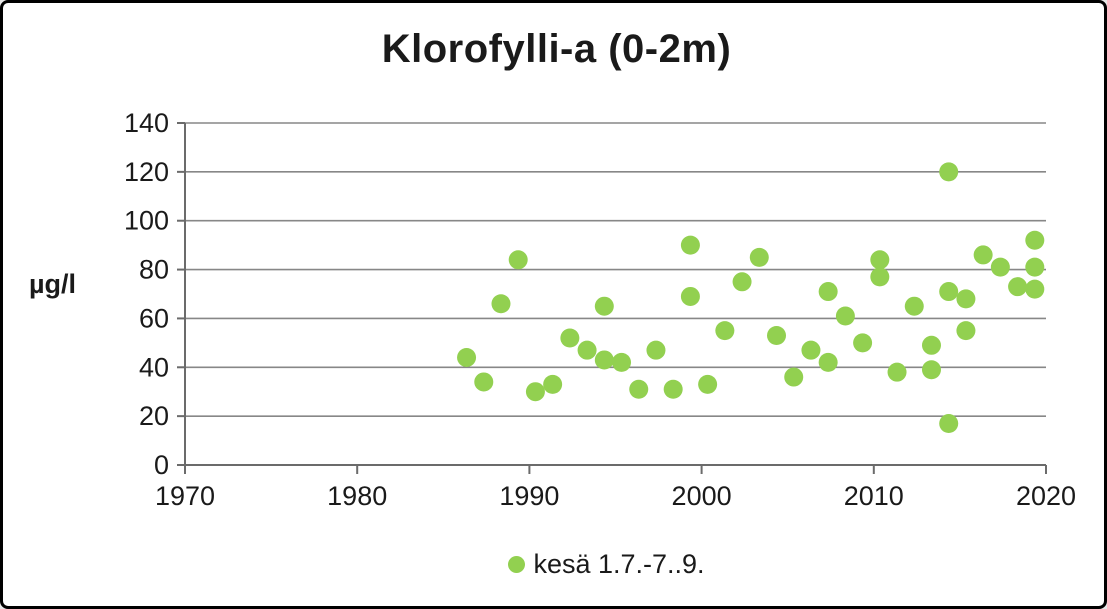  What do you see at coordinates (146, 221) in the screenshot?
I see `y-tick-label: 100` at bounding box center [146, 221].